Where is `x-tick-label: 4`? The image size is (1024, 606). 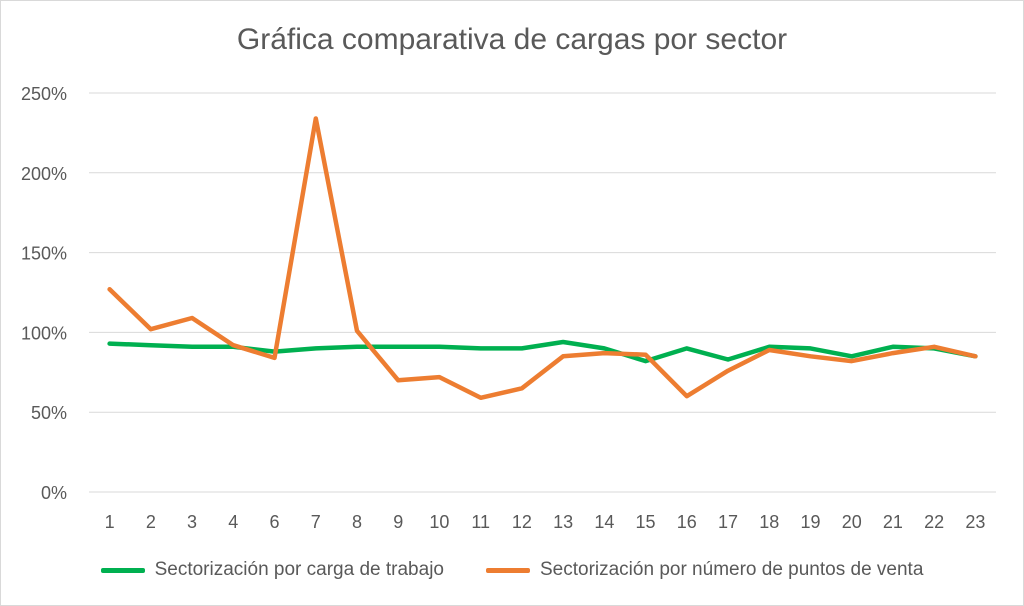 x-tick-label: 4 is located at coordinates (233, 522).